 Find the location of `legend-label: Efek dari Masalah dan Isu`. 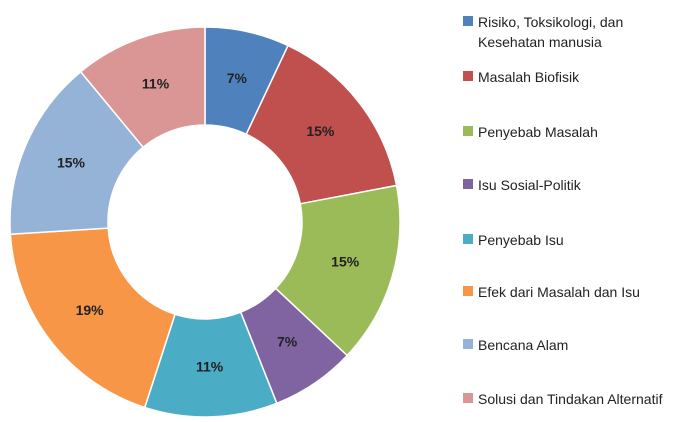

legend-label: Efek dari Masalah dan Isu is located at coordinates (559, 292).